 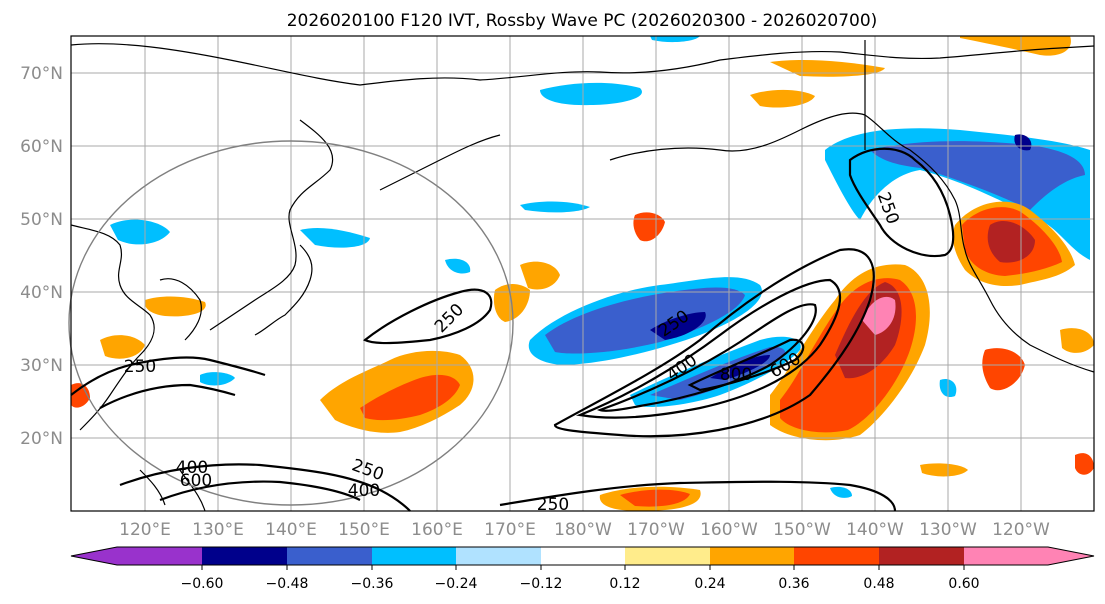 I want to click on lat-label: 30°N, so click(x=41, y=366).